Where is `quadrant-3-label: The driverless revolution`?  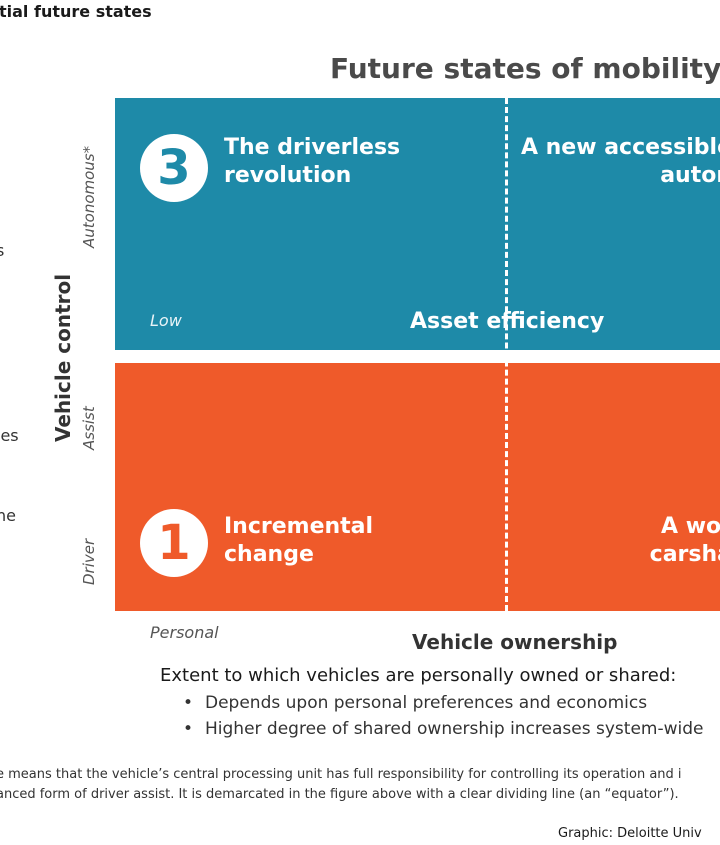 quadrant-3-label: The driverless revolution is located at coordinates (312, 161).